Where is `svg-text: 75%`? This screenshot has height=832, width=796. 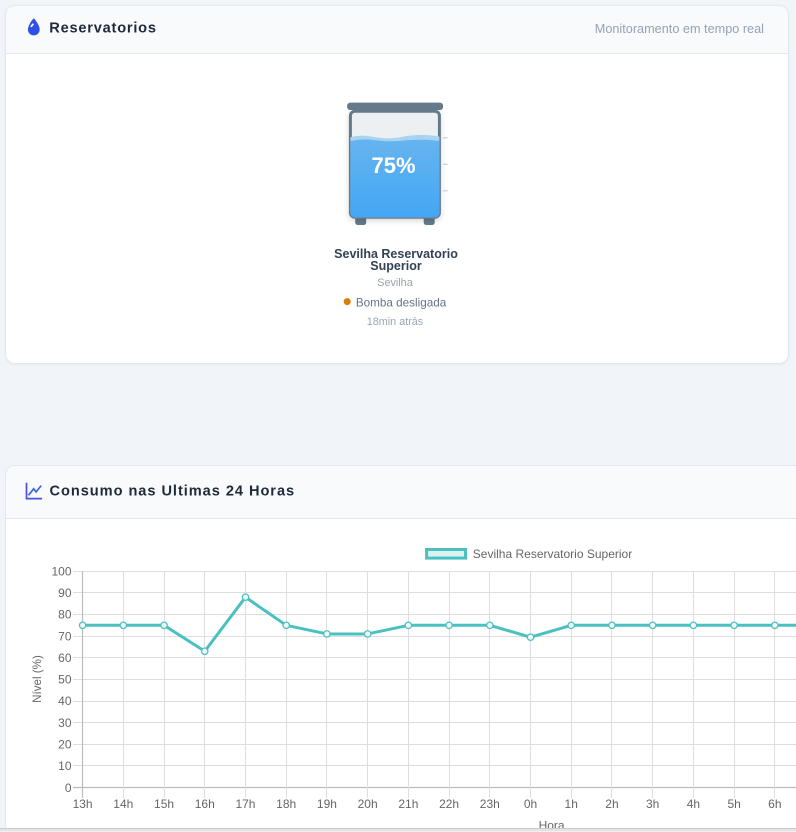 svg-text: 75% is located at coordinates (393, 165).